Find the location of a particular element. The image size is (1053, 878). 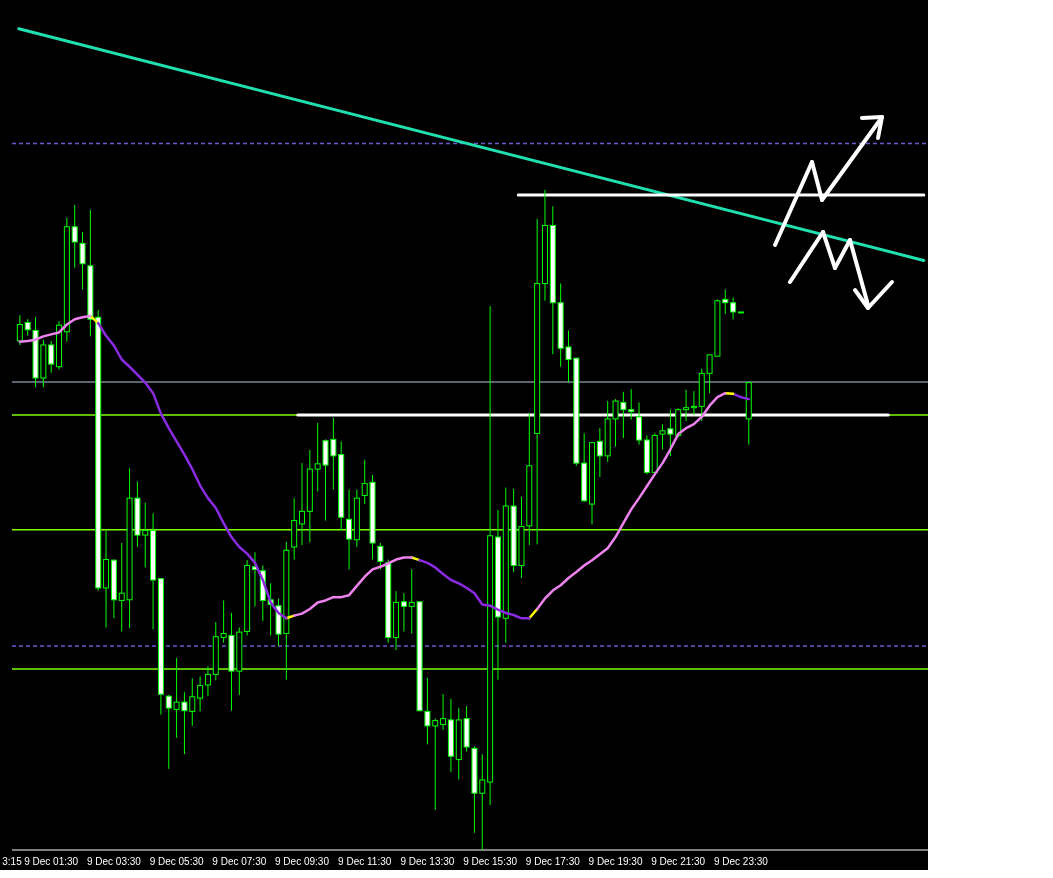

x-tick-label: 9 Dec 03:30 is located at coordinates (114, 862).